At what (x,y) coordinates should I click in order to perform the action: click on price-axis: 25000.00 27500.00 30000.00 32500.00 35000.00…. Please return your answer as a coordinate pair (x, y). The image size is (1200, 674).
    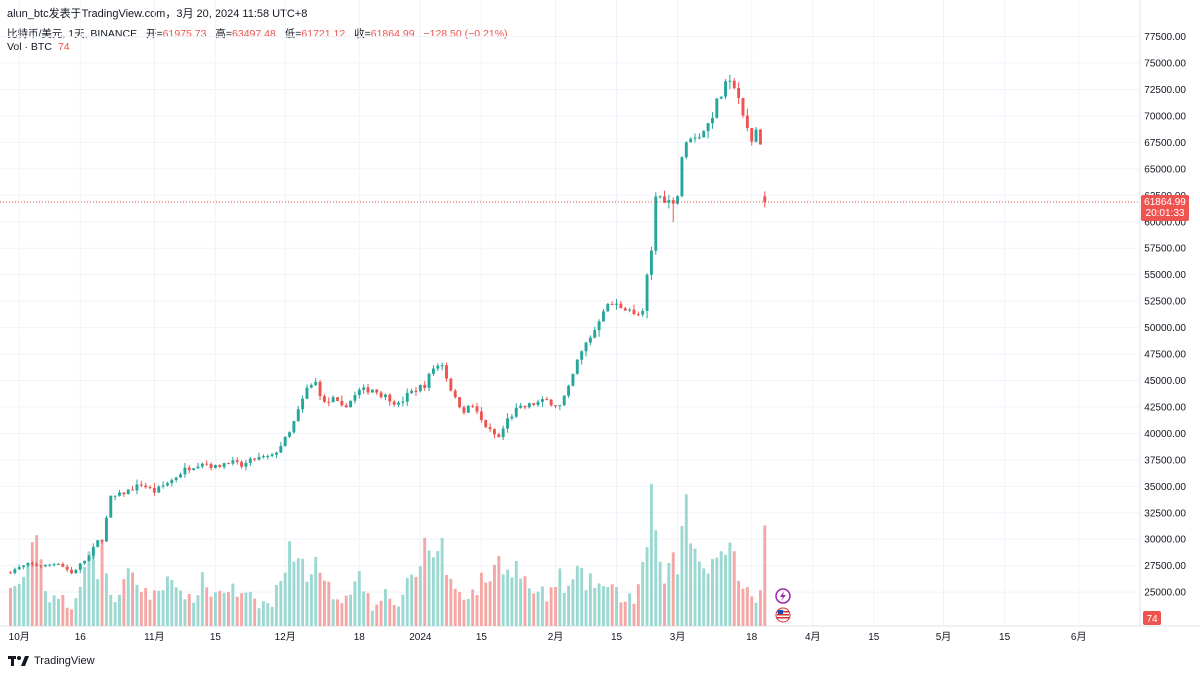
    Looking at the image, I should click on (1165, 315).